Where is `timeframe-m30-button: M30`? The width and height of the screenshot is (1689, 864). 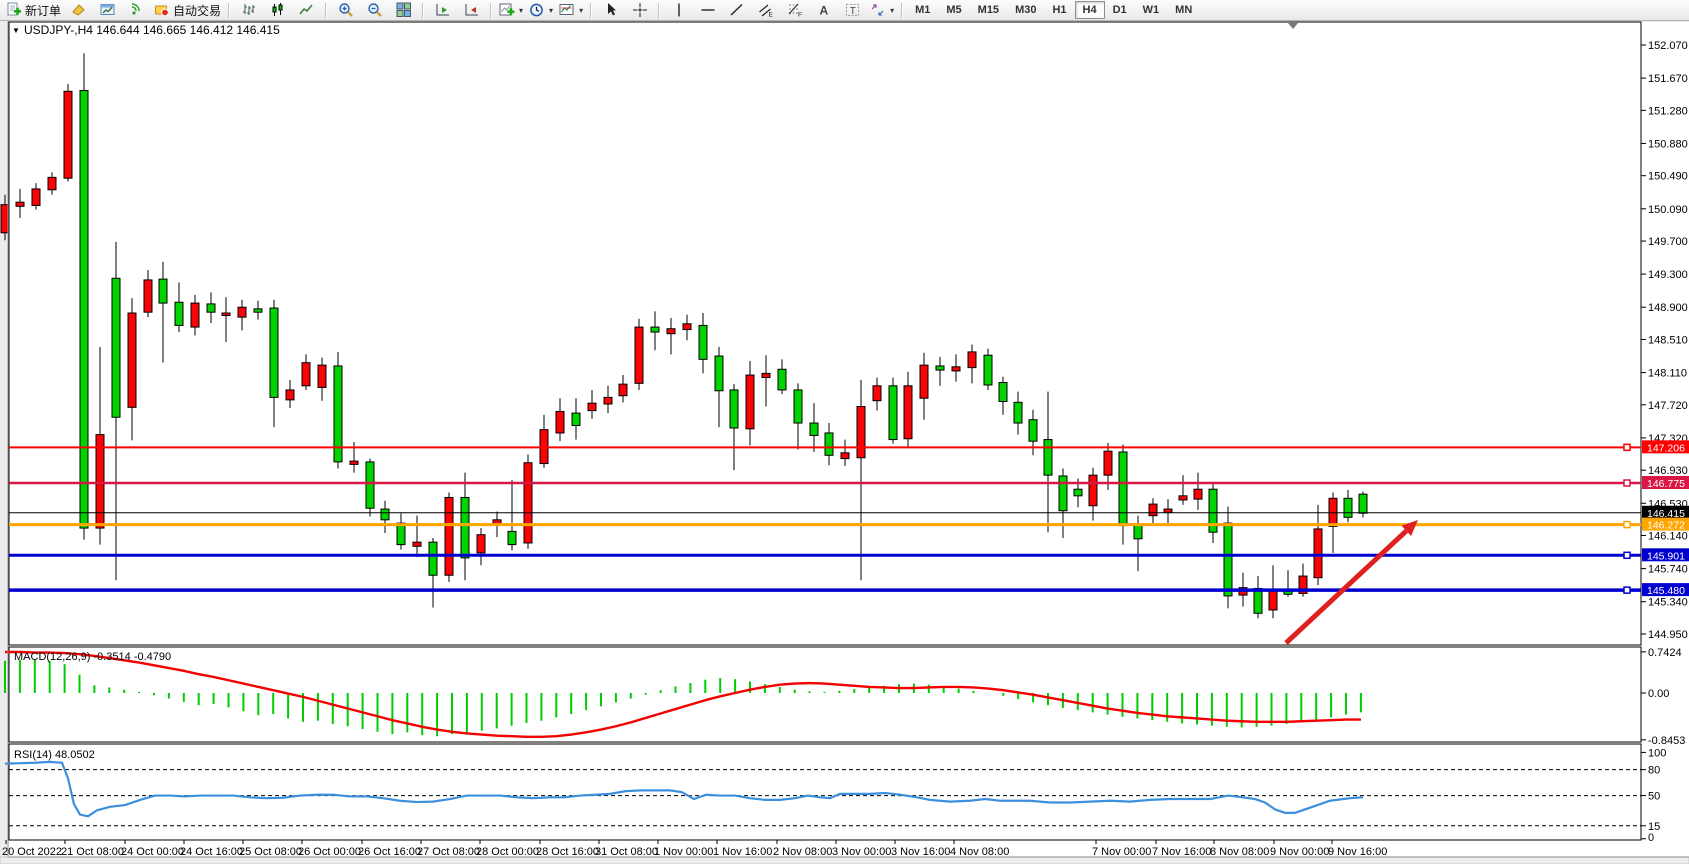 timeframe-m30-button: M30 is located at coordinates (1026, 10).